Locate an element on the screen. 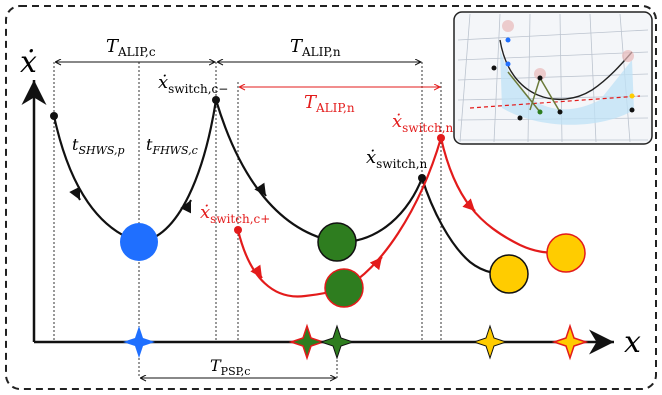 The image size is (662, 395). yellow-com-circle-red is located at coordinates (566, 253).